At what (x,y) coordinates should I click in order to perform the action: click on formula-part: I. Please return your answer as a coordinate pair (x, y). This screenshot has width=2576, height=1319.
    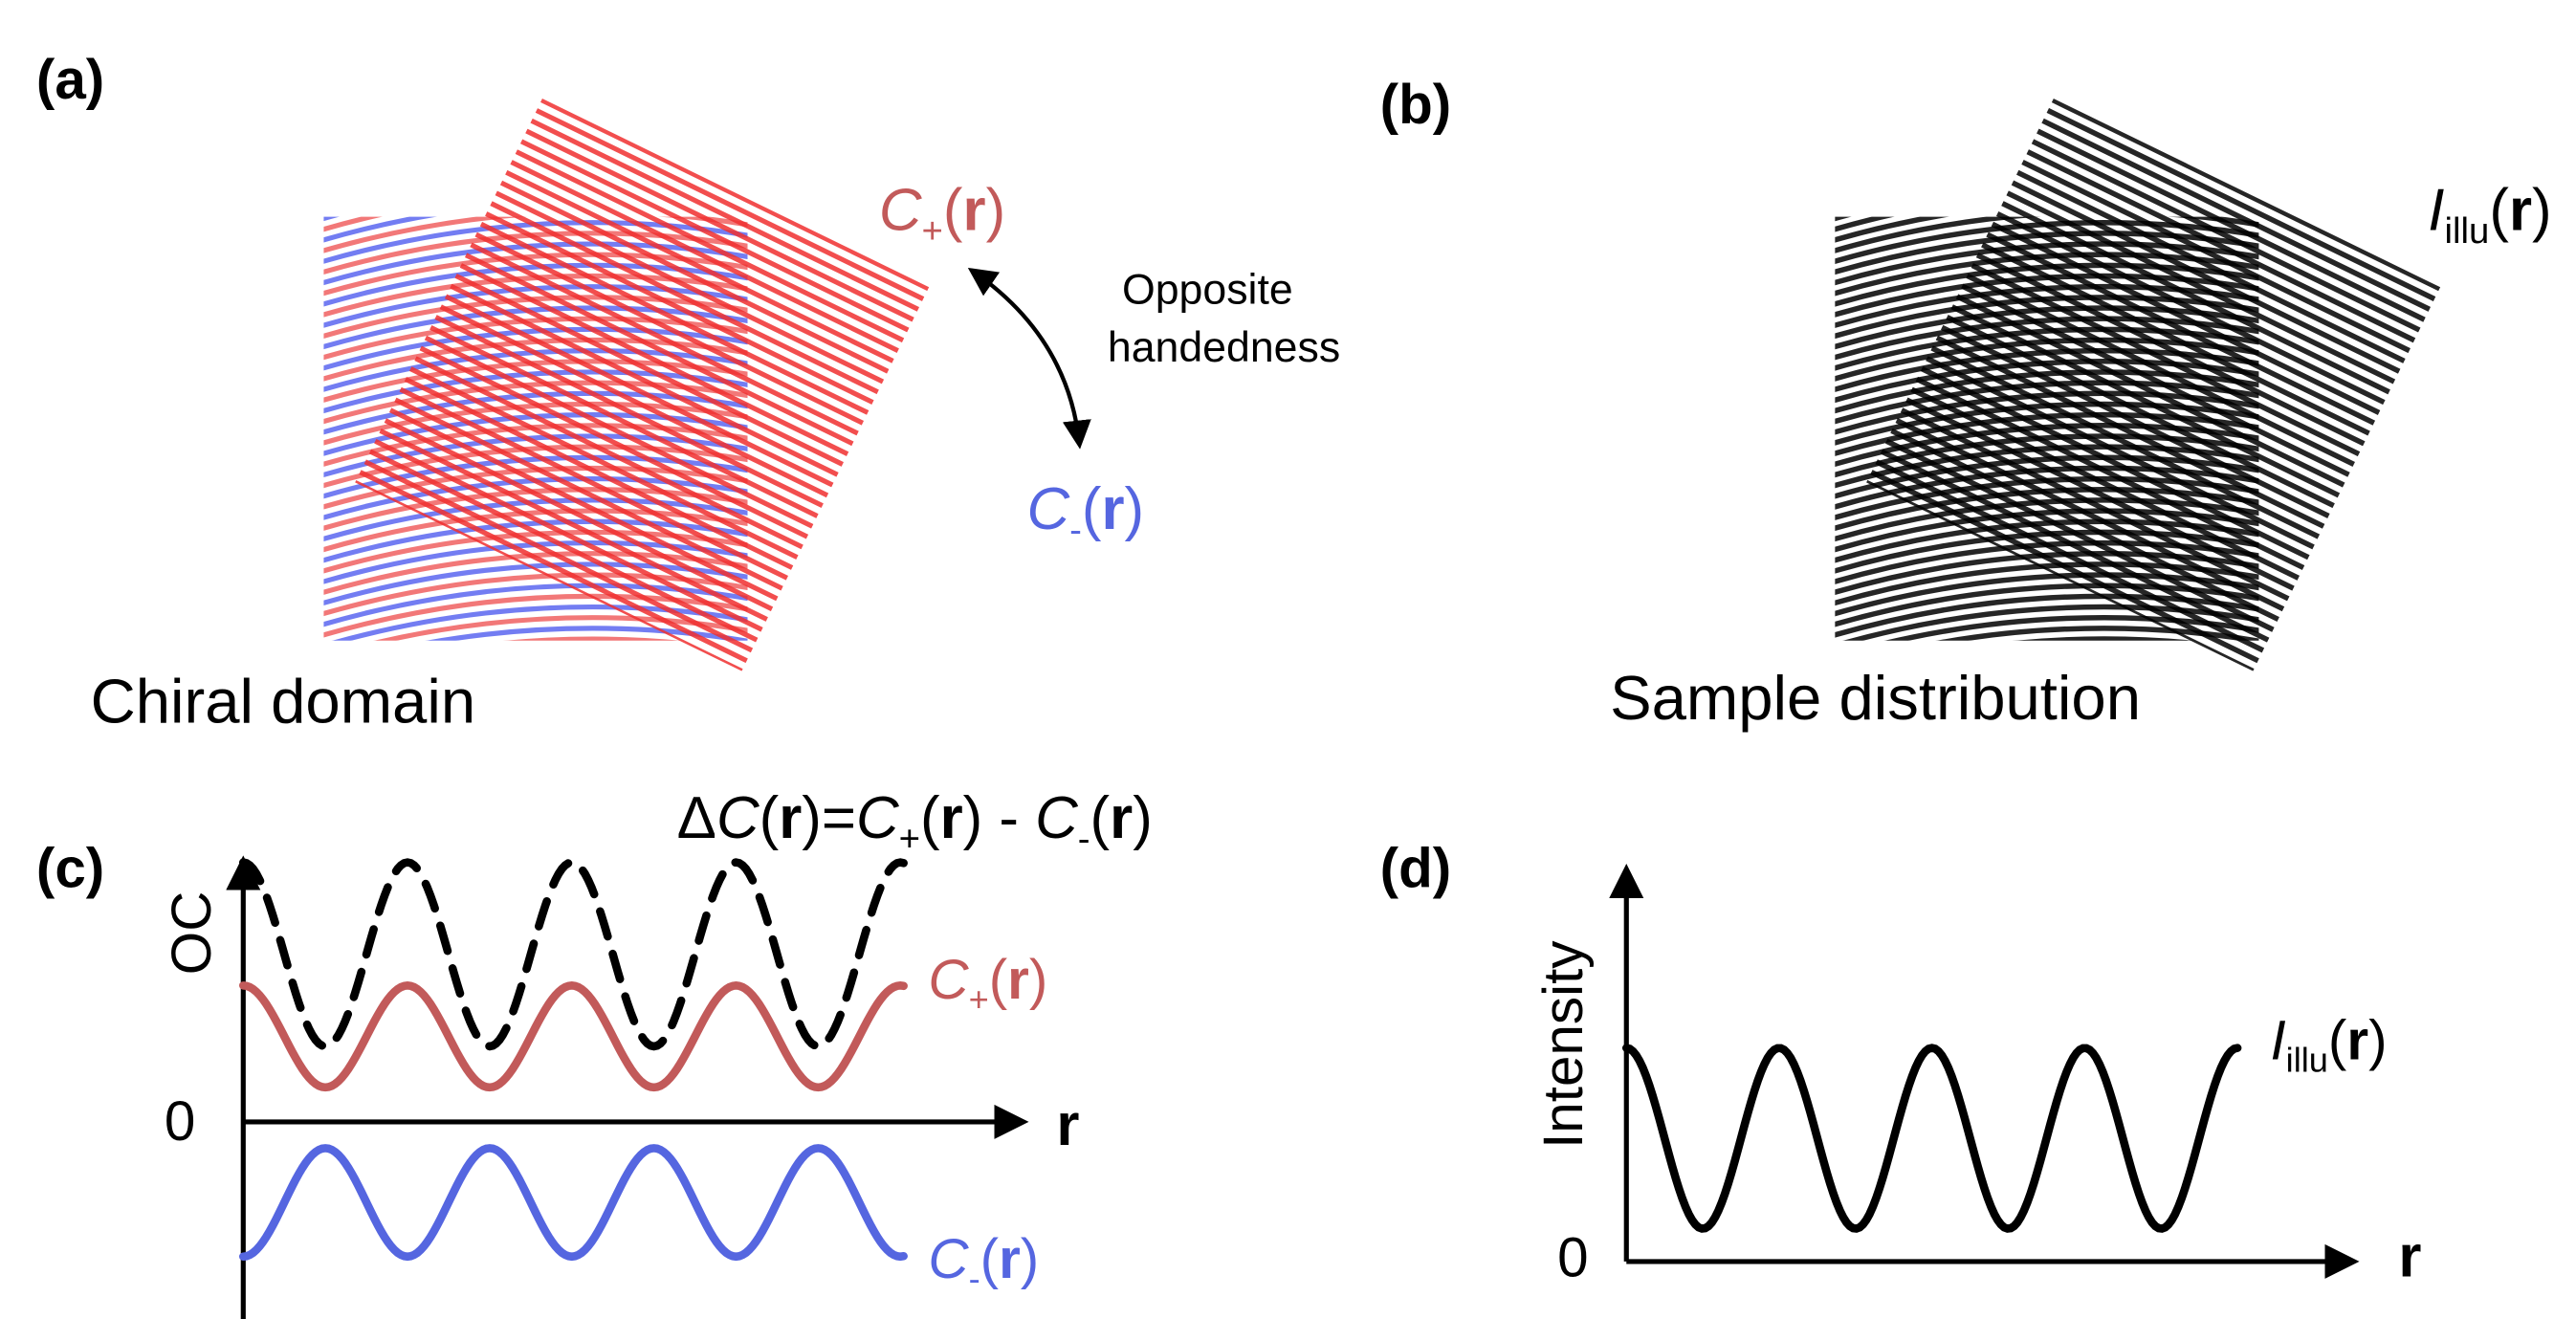
    Looking at the image, I should click on (2436, 210).